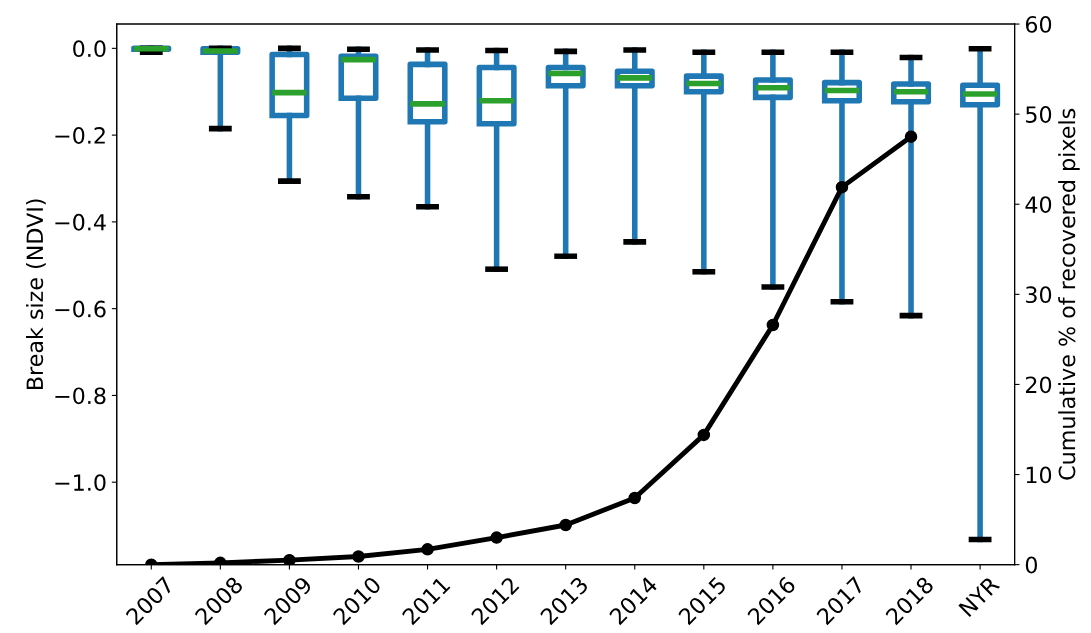 Image resolution: width=1091 pixels, height=633 pixels. What do you see at coordinates (80, 222) in the screenshot?
I see `y-tick-label: −0.4` at bounding box center [80, 222].